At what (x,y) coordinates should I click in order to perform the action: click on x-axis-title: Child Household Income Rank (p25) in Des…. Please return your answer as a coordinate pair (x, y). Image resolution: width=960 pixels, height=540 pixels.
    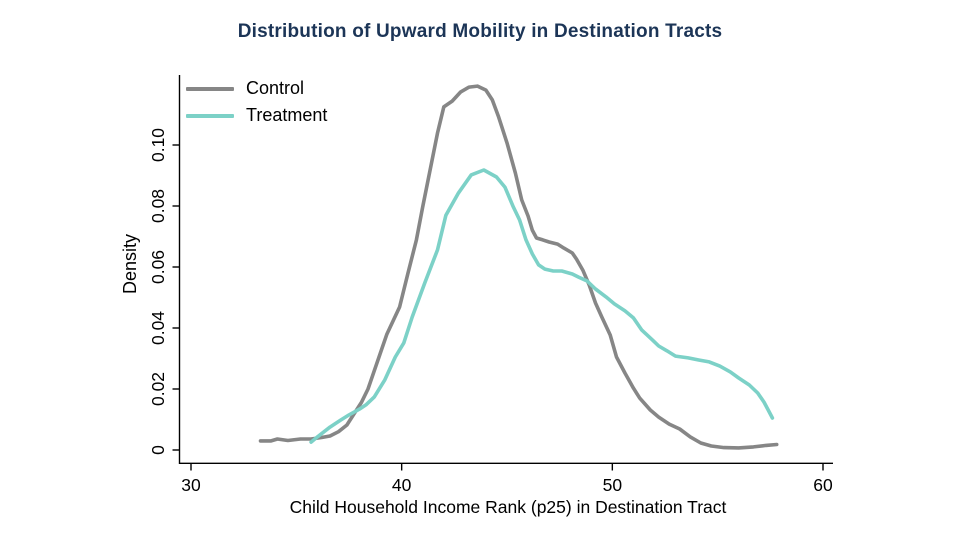
    Looking at the image, I should click on (508, 507).